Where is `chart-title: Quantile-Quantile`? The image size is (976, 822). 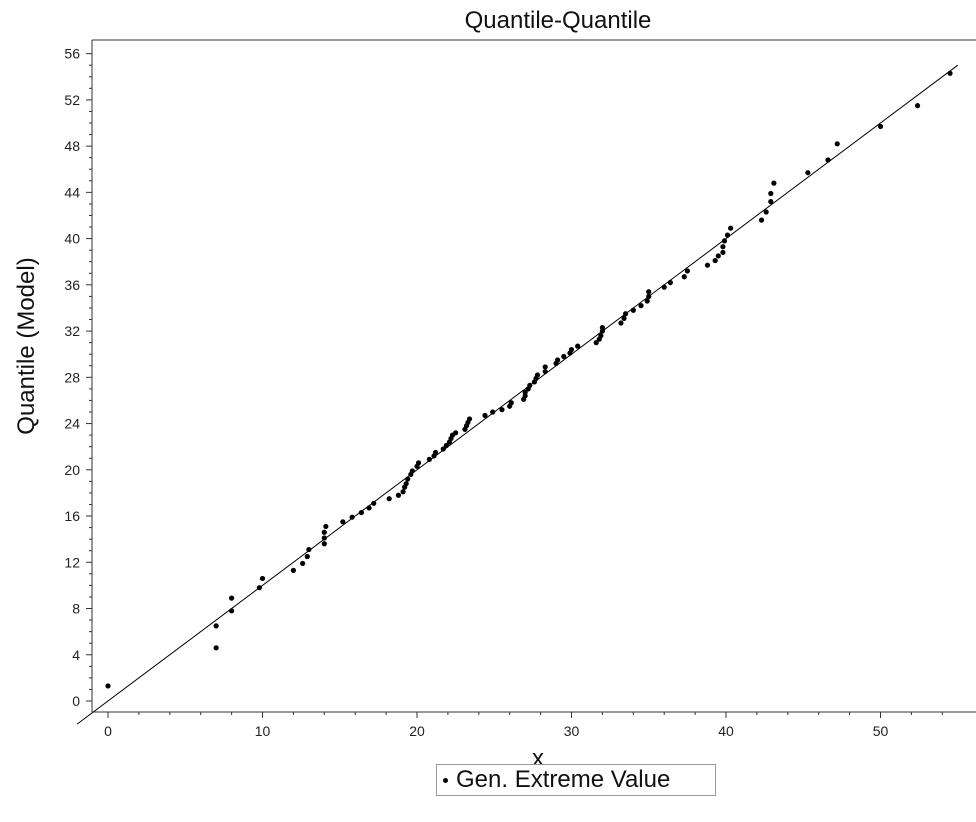
chart-title: Quantile-Quantile is located at coordinates (558, 20).